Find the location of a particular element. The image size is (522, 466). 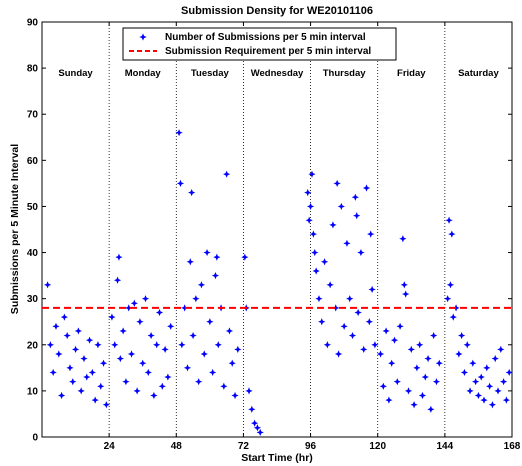

x-tick-label: 168 is located at coordinates (512, 446).